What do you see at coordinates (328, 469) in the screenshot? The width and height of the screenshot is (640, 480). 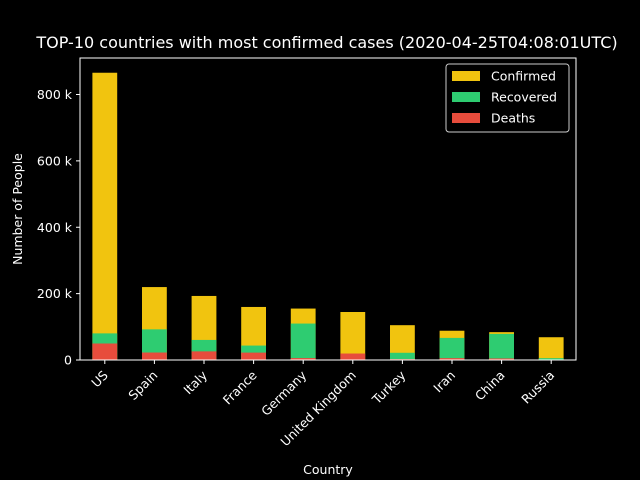 I see `x-axis-label: Country` at bounding box center [328, 469].